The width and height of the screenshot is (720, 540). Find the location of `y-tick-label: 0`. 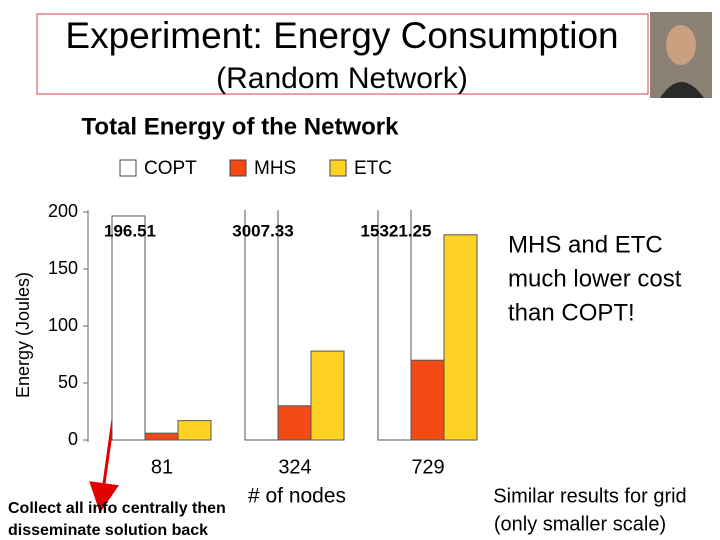

y-tick-label: 0 is located at coordinates (73, 439).